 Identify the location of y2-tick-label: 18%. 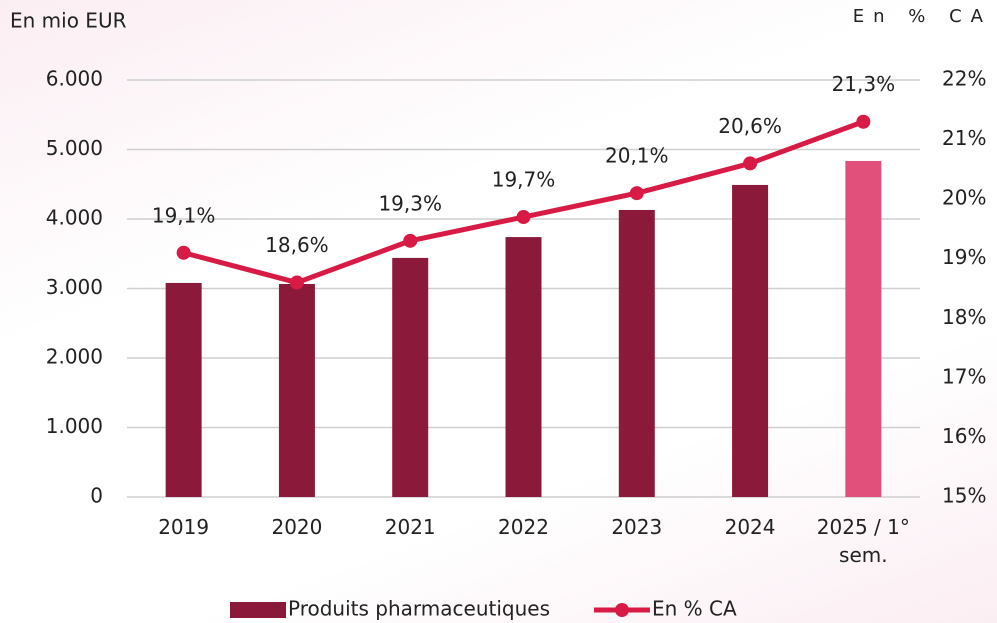
(964, 317).